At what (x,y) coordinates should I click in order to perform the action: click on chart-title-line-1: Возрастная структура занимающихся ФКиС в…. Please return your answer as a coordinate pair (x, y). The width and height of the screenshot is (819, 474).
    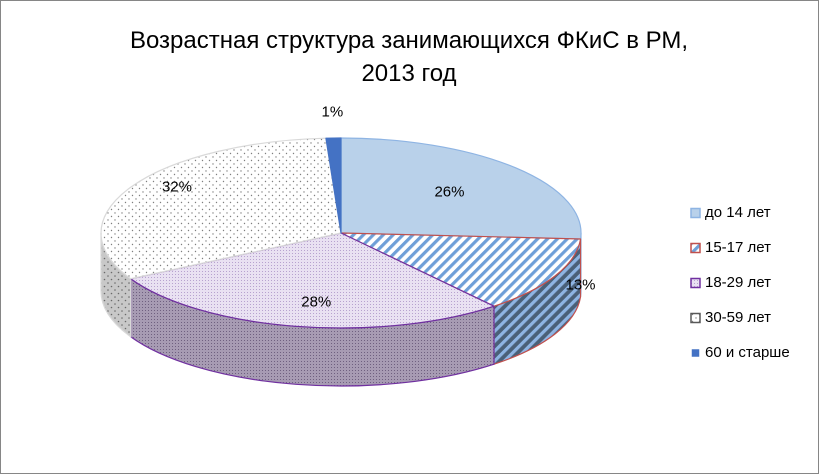
    Looking at the image, I should click on (409, 40).